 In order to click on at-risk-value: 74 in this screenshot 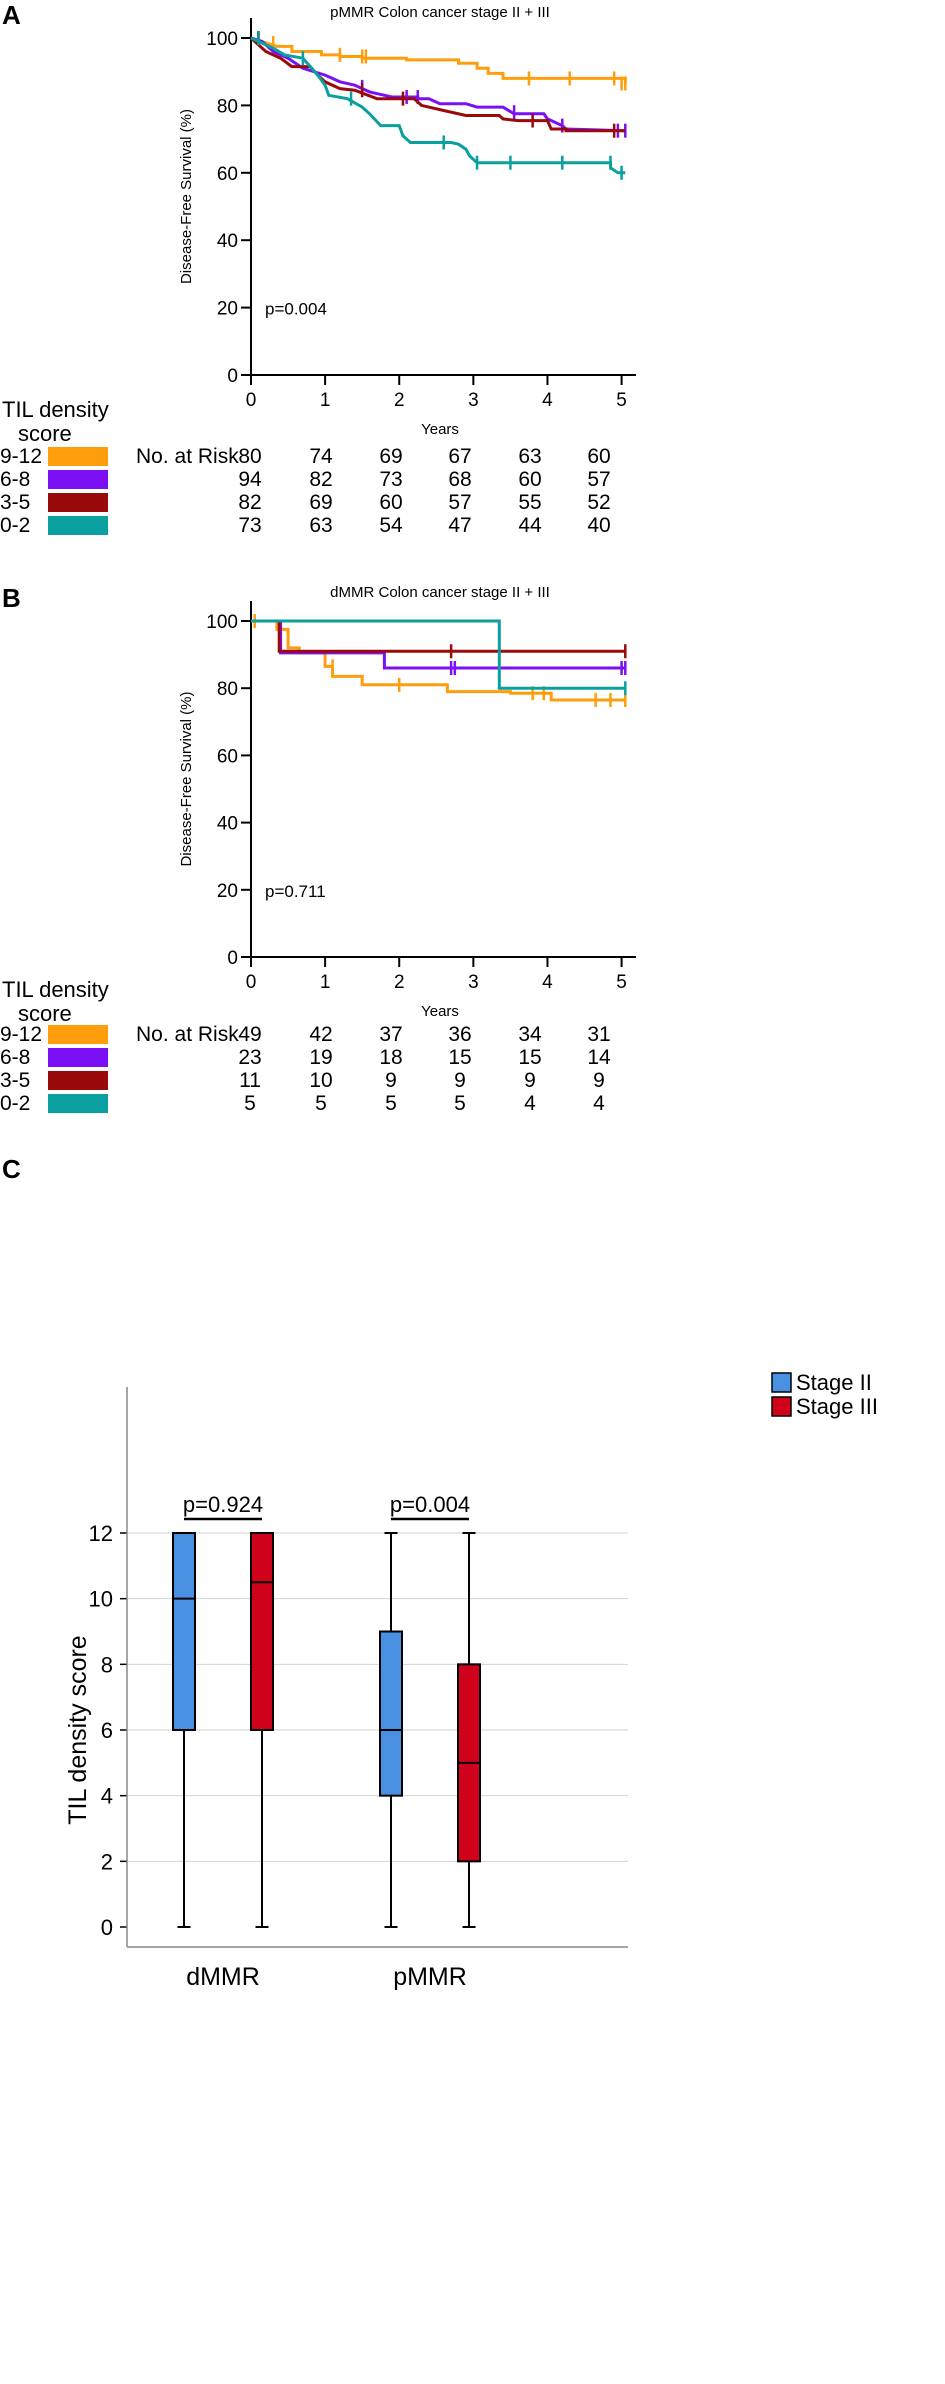, I will do `click(321, 456)`.